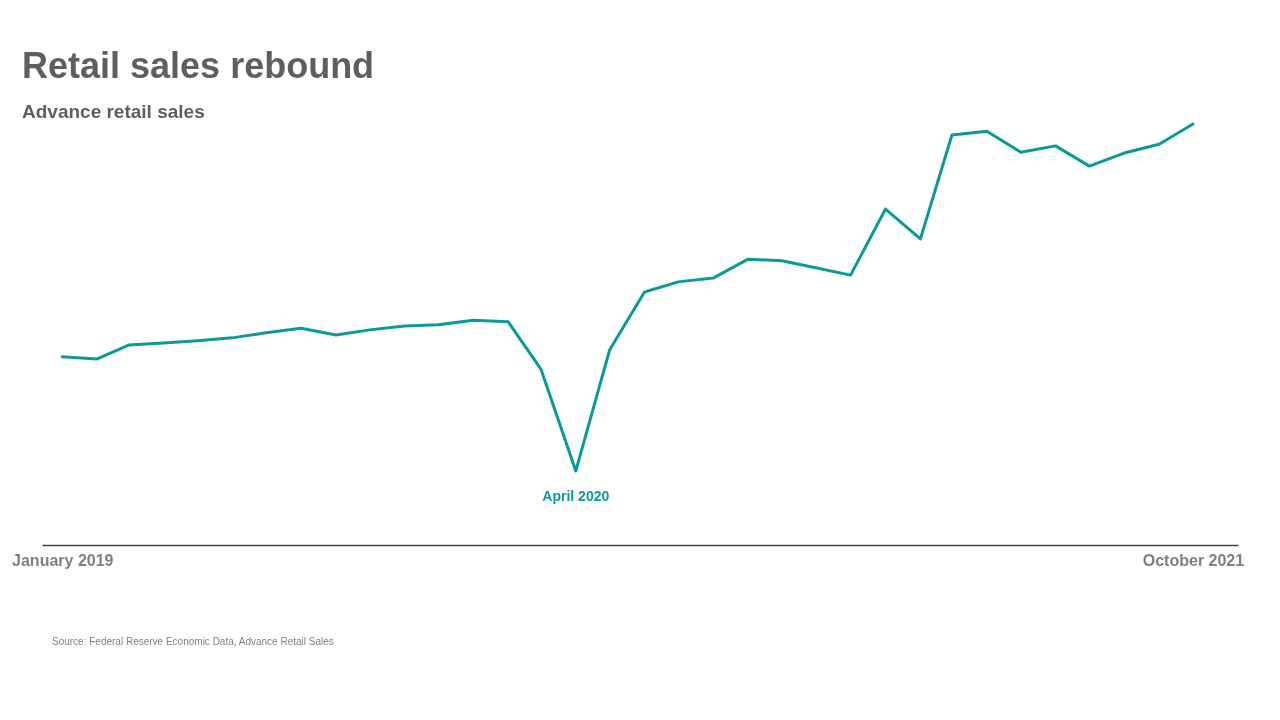  I want to click on chart-subtitle: Advance retail sales, so click(113, 111).